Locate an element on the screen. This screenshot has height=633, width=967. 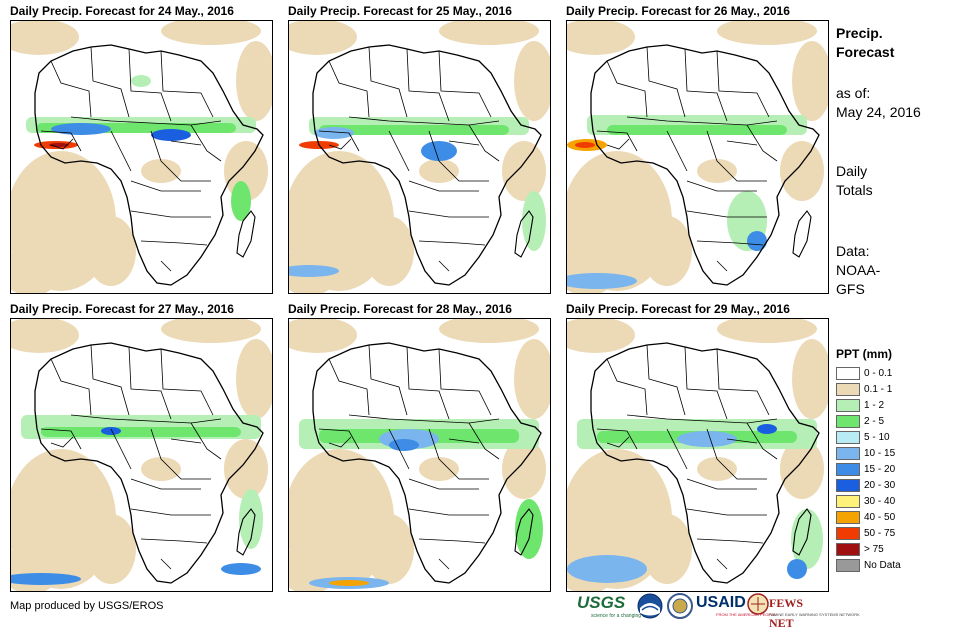
asof-date: May 24, 2016 is located at coordinates (878, 112).